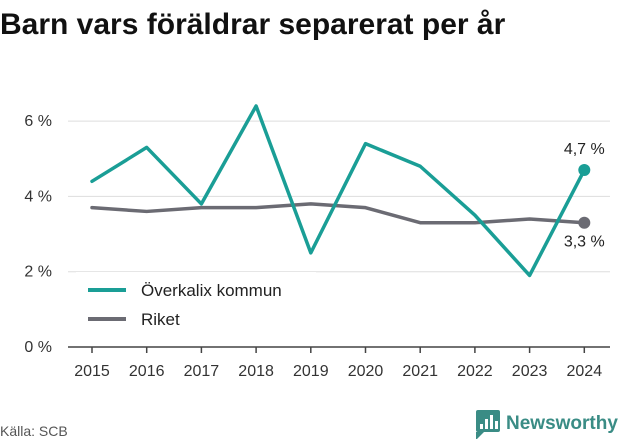 This screenshot has width=631, height=439. Describe the element at coordinates (92, 371) in the screenshot. I see `x-tick-label: 2015` at that location.